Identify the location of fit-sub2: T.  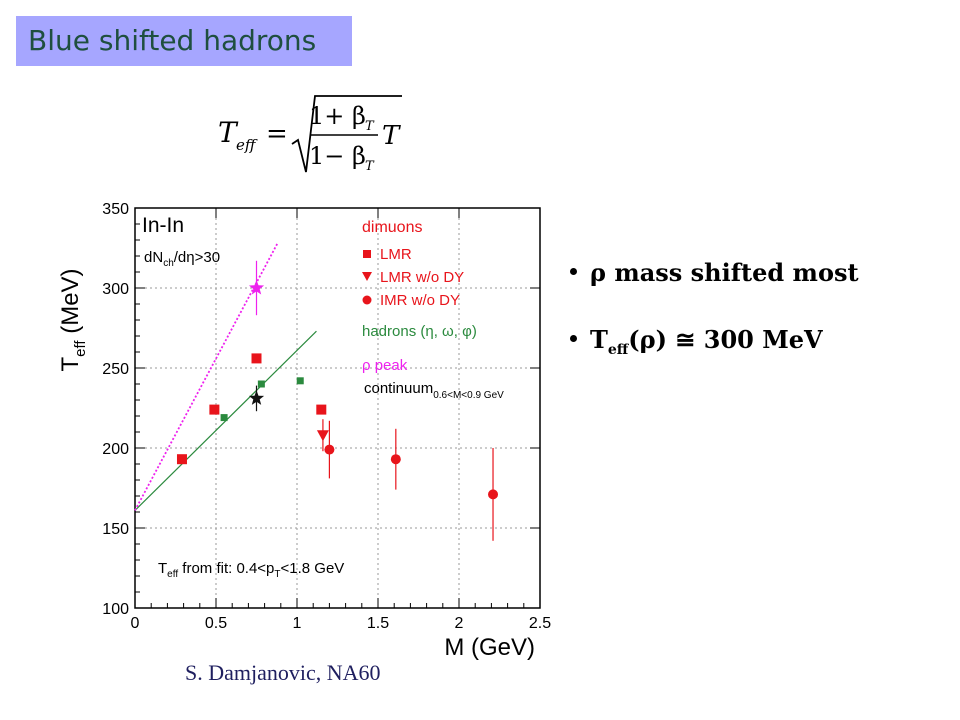
(277, 574).